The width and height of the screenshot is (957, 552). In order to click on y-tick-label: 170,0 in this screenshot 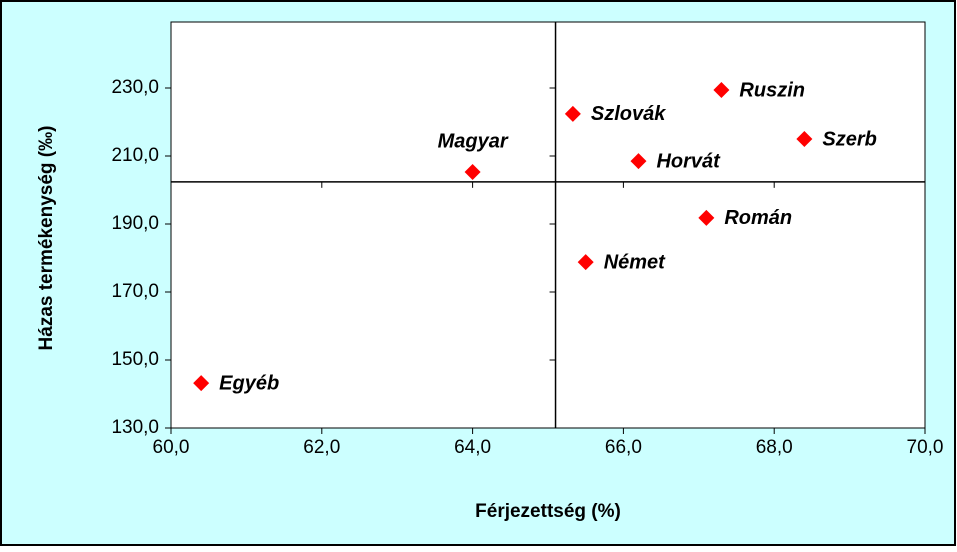, I will do `click(135, 291)`.